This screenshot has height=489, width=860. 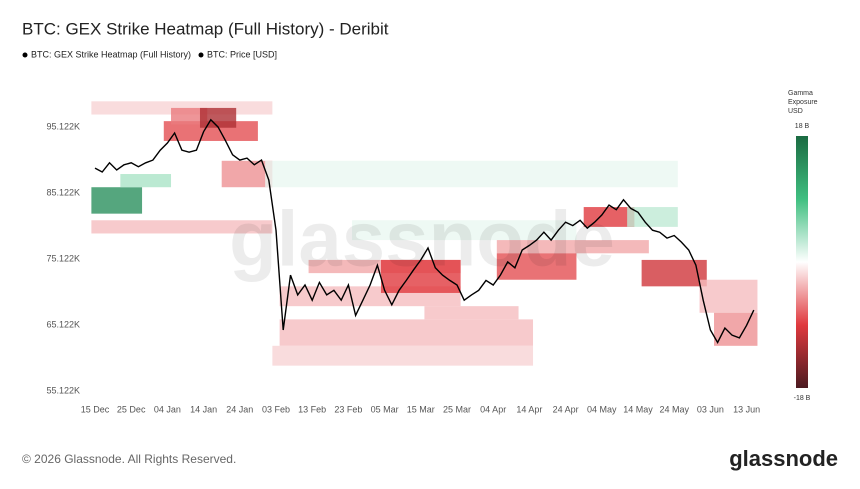 I want to click on x-tick-label: 23 Feb, so click(x=348, y=409).